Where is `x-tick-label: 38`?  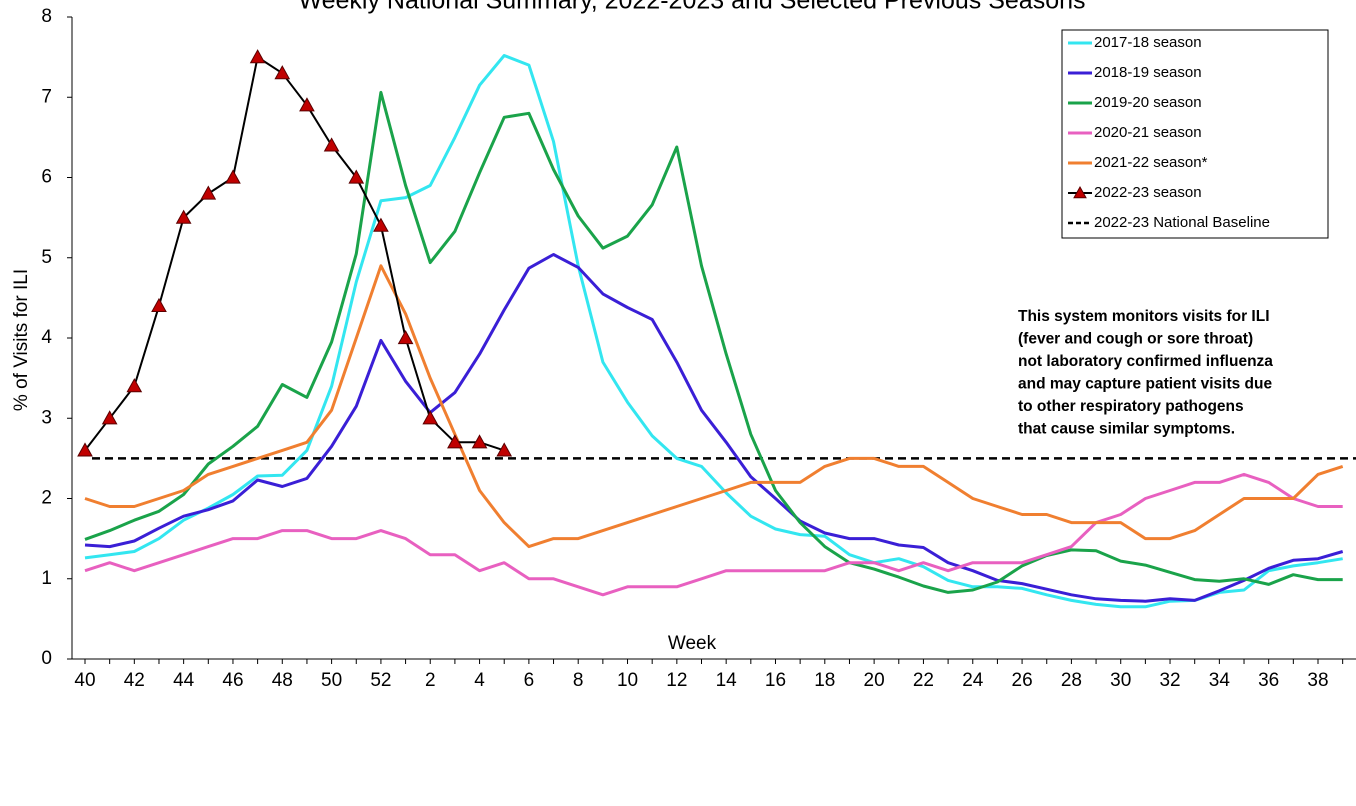 x-tick-label: 38 is located at coordinates (1317, 680).